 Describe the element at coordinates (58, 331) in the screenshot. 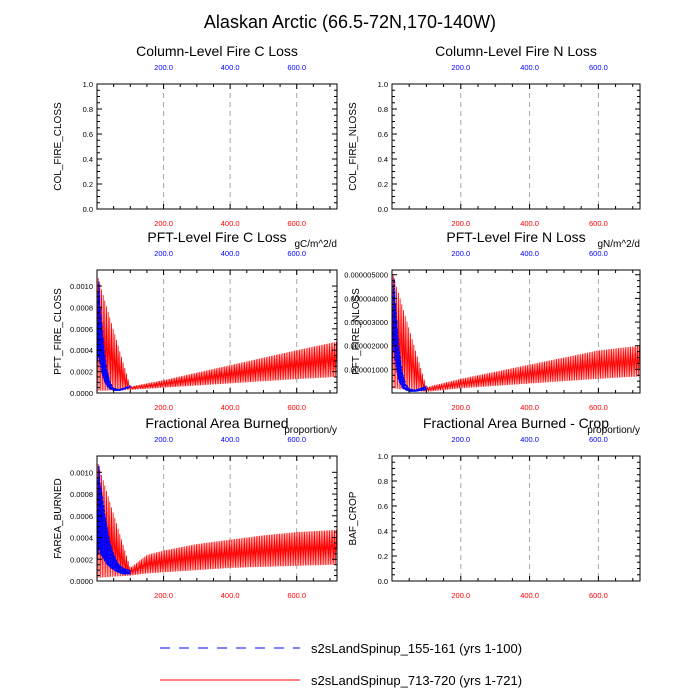

I see `y-axis-label: PFT_FIRE_CLOSS` at that location.